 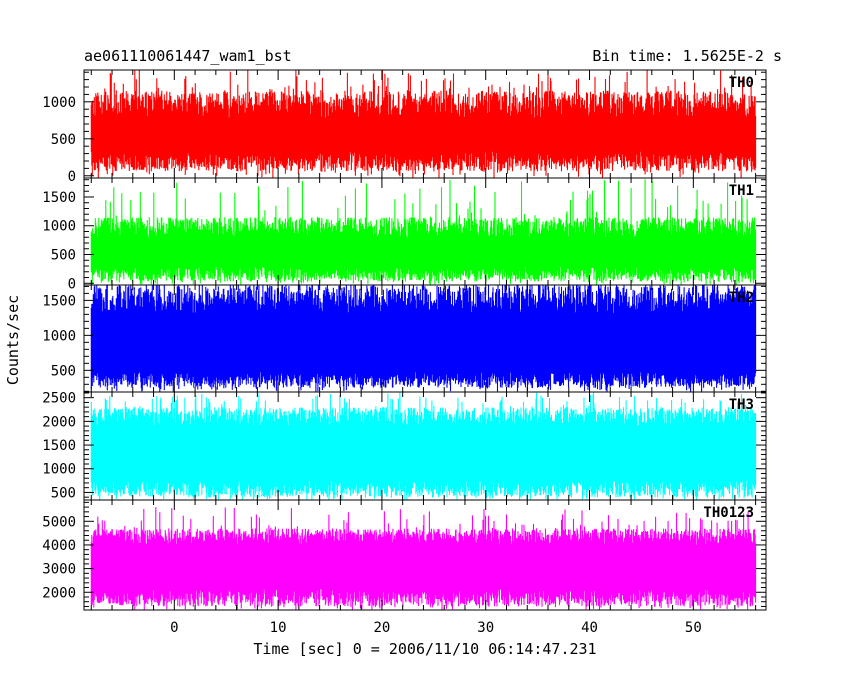 I want to click on panel-label: TH3, so click(x=741, y=405).